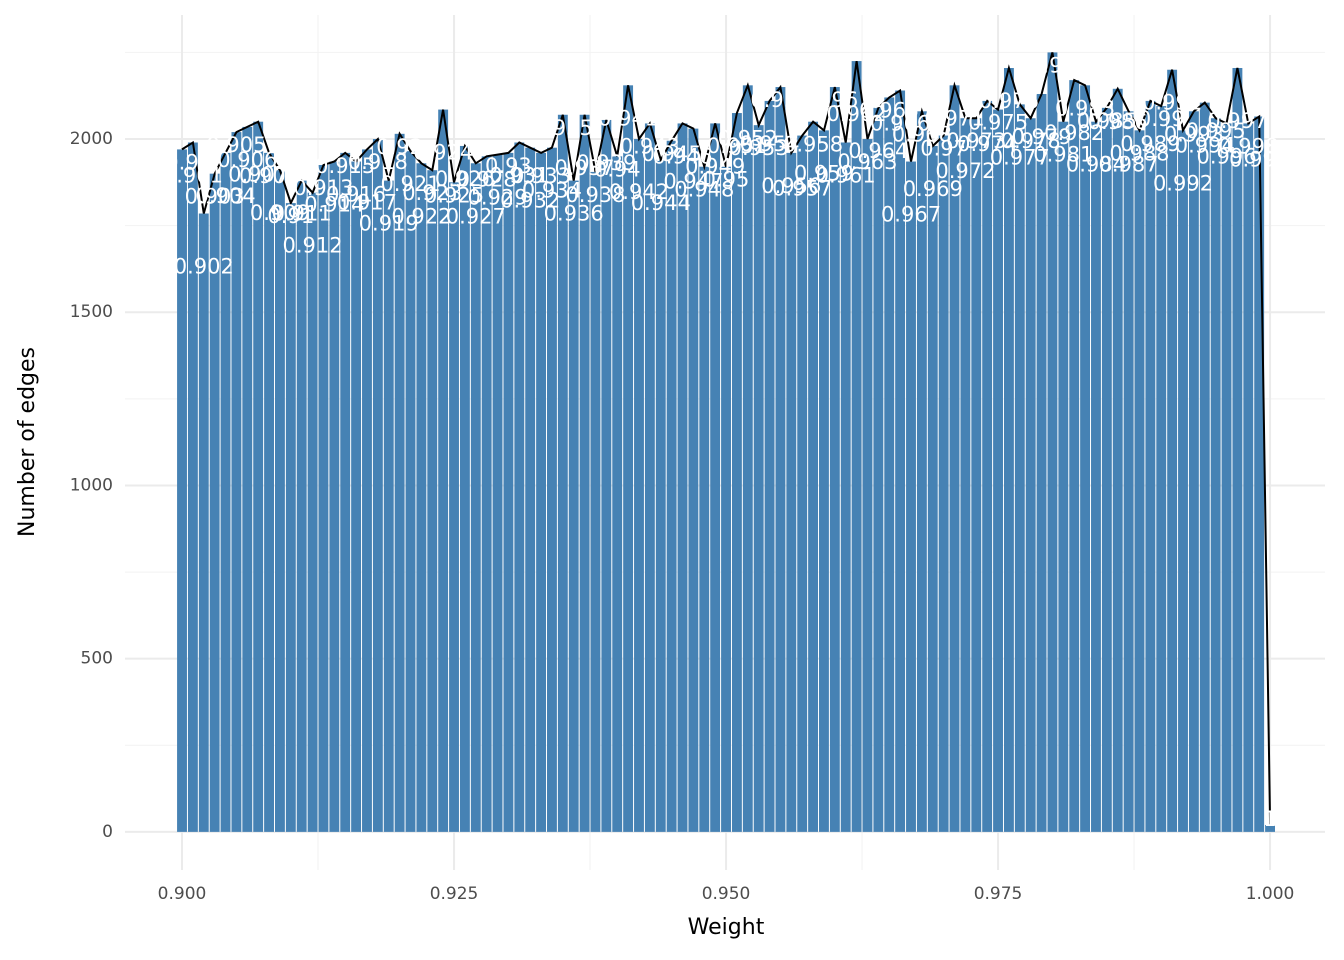 Image resolution: width=1344 pixels, height=960 pixels. Describe the element at coordinates (987, 144) in the screenshot. I see `data-label: 0.974` at that location.